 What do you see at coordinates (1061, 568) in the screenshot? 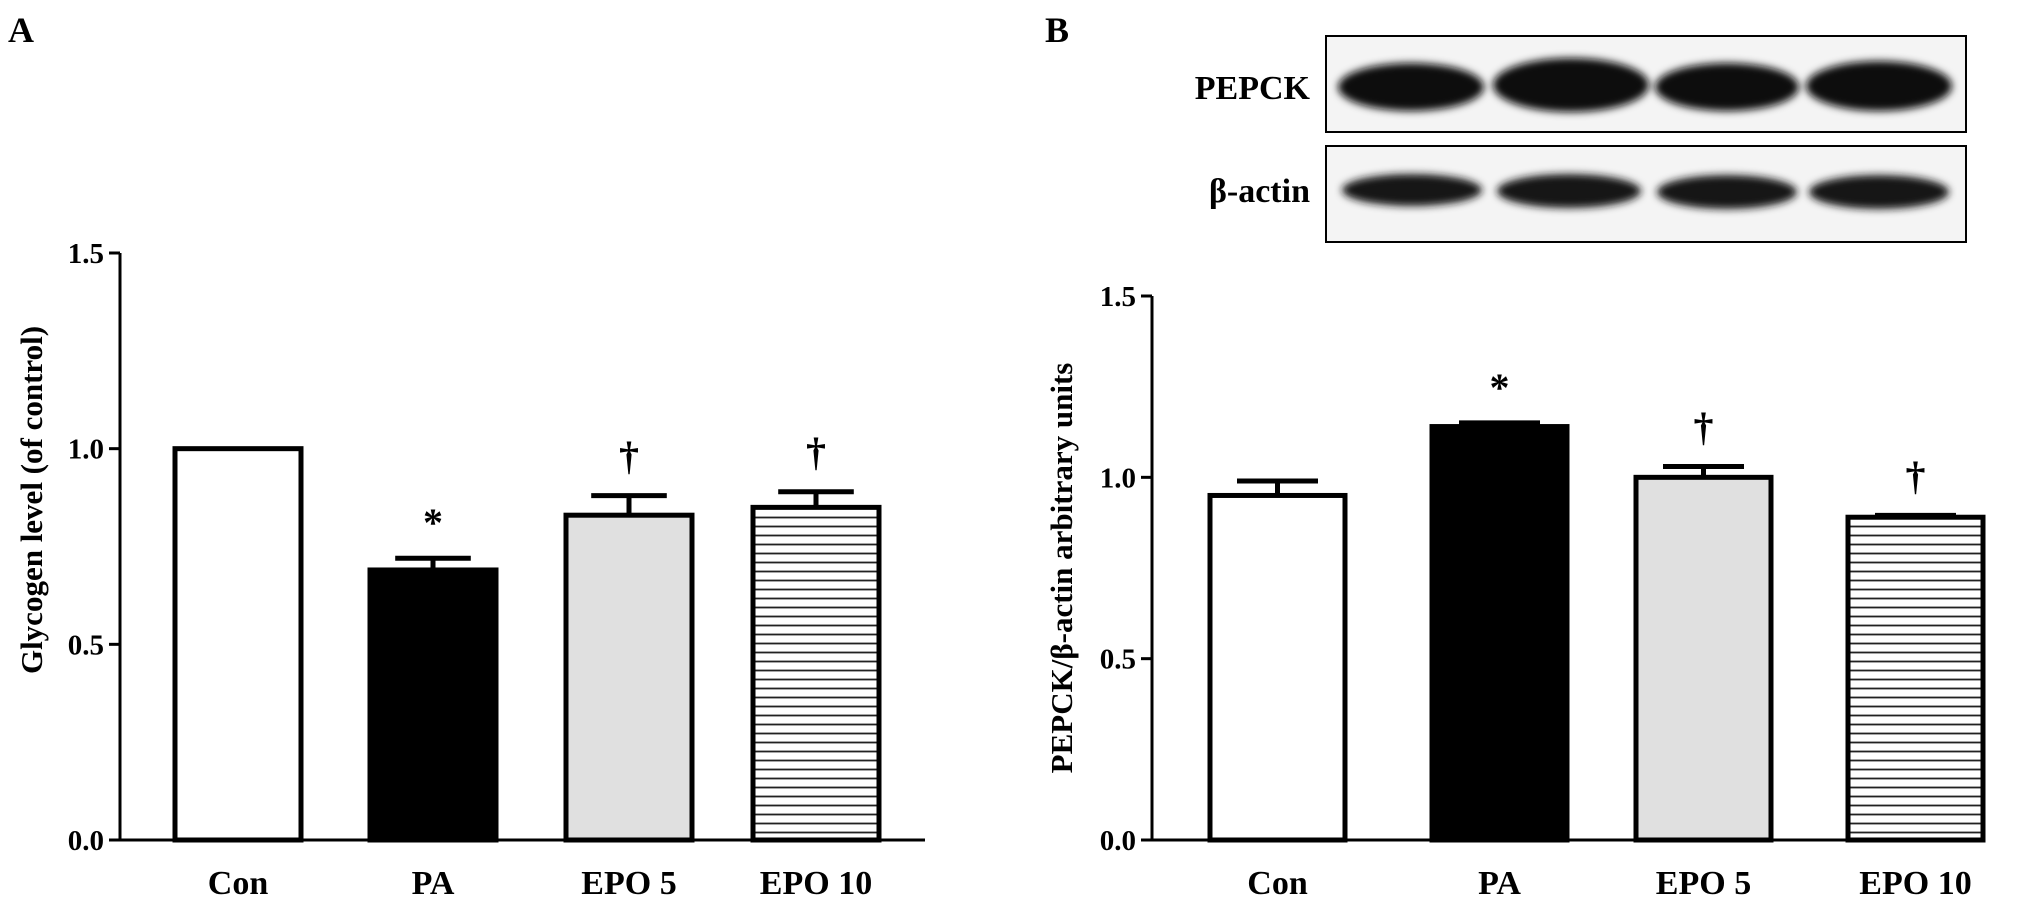
I see `panel-b-y-axis-label: PEPCK/β-actin arbitrary units` at bounding box center [1061, 568].